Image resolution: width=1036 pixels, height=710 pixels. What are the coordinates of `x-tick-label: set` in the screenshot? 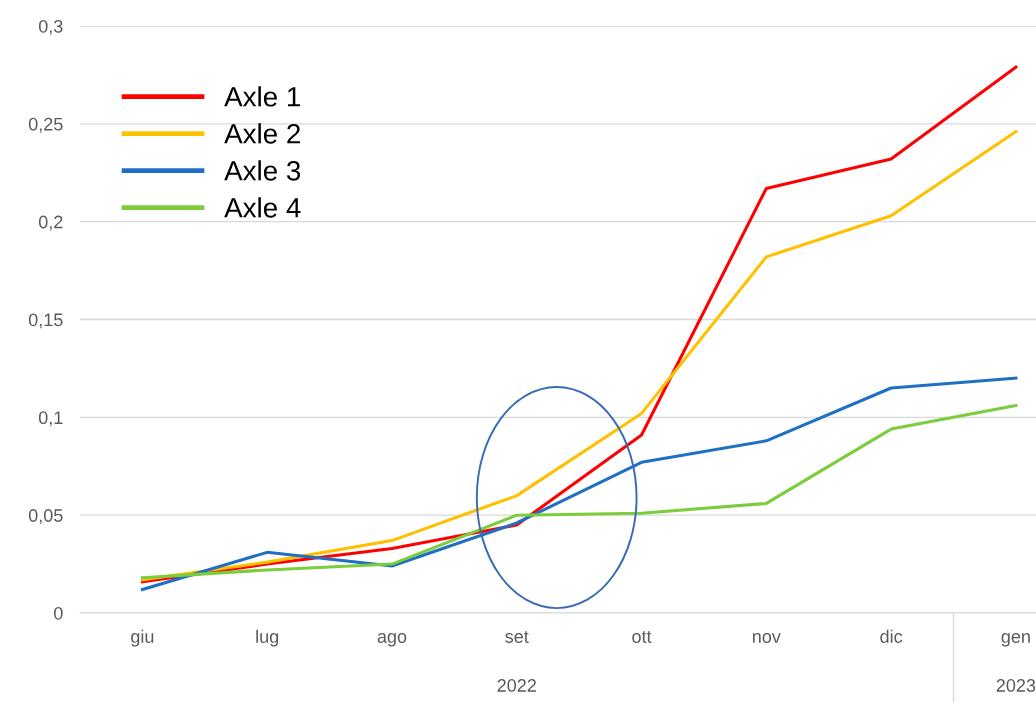 It's located at (517, 637).